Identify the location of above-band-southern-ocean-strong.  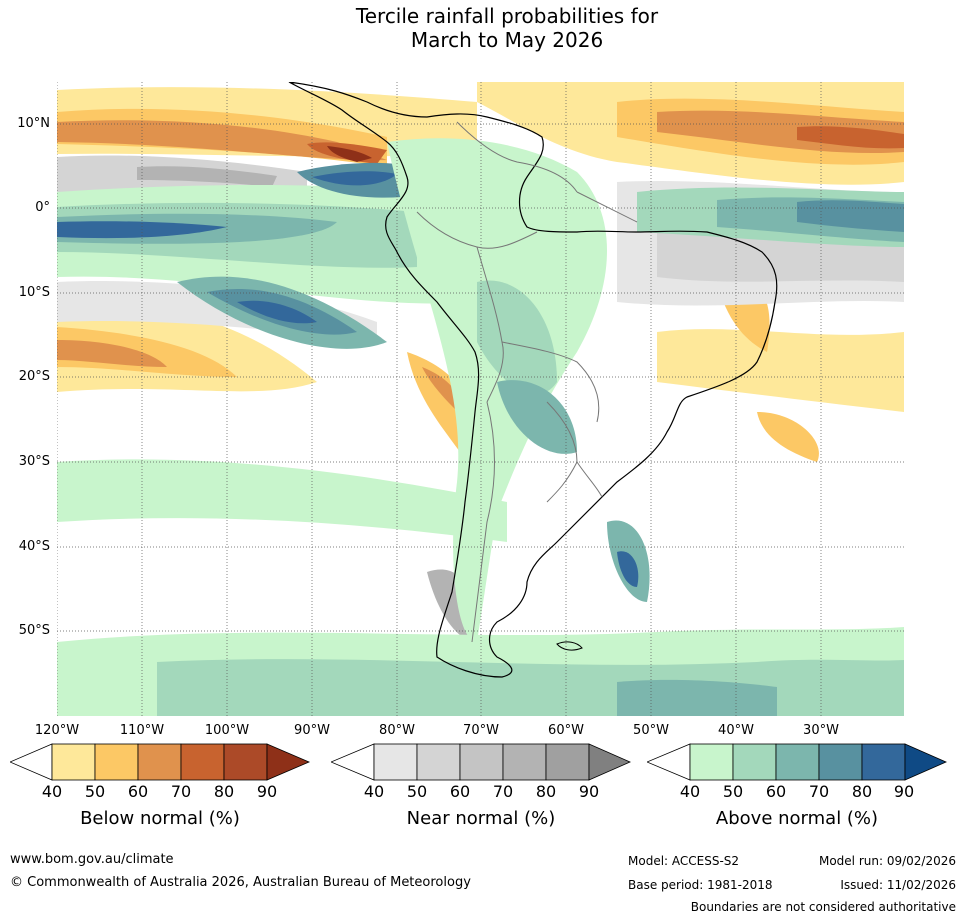
(697, 697).